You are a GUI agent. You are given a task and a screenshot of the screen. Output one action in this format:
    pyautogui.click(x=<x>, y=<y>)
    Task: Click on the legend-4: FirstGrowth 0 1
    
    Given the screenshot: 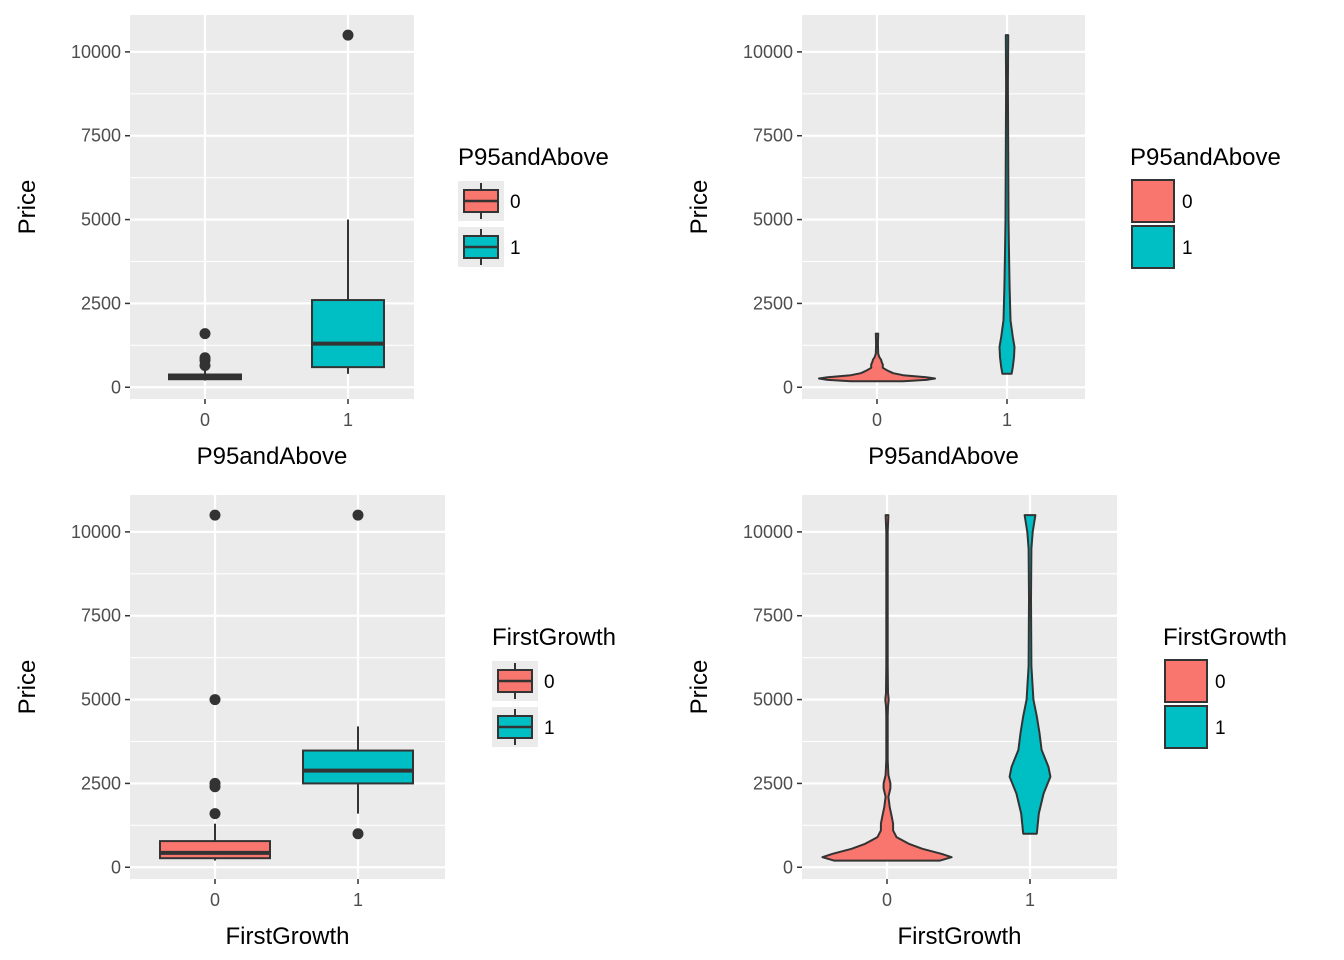 What is the action you would take?
    pyautogui.click(x=1225, y=686)
    